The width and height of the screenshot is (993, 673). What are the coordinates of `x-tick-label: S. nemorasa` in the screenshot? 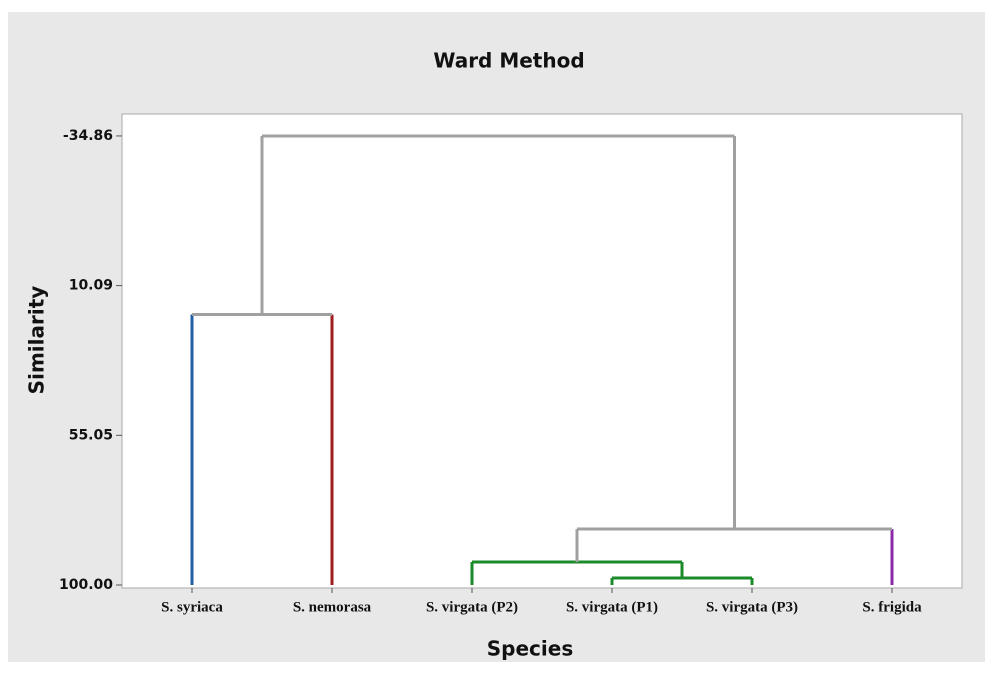 It's located at (332, 607).